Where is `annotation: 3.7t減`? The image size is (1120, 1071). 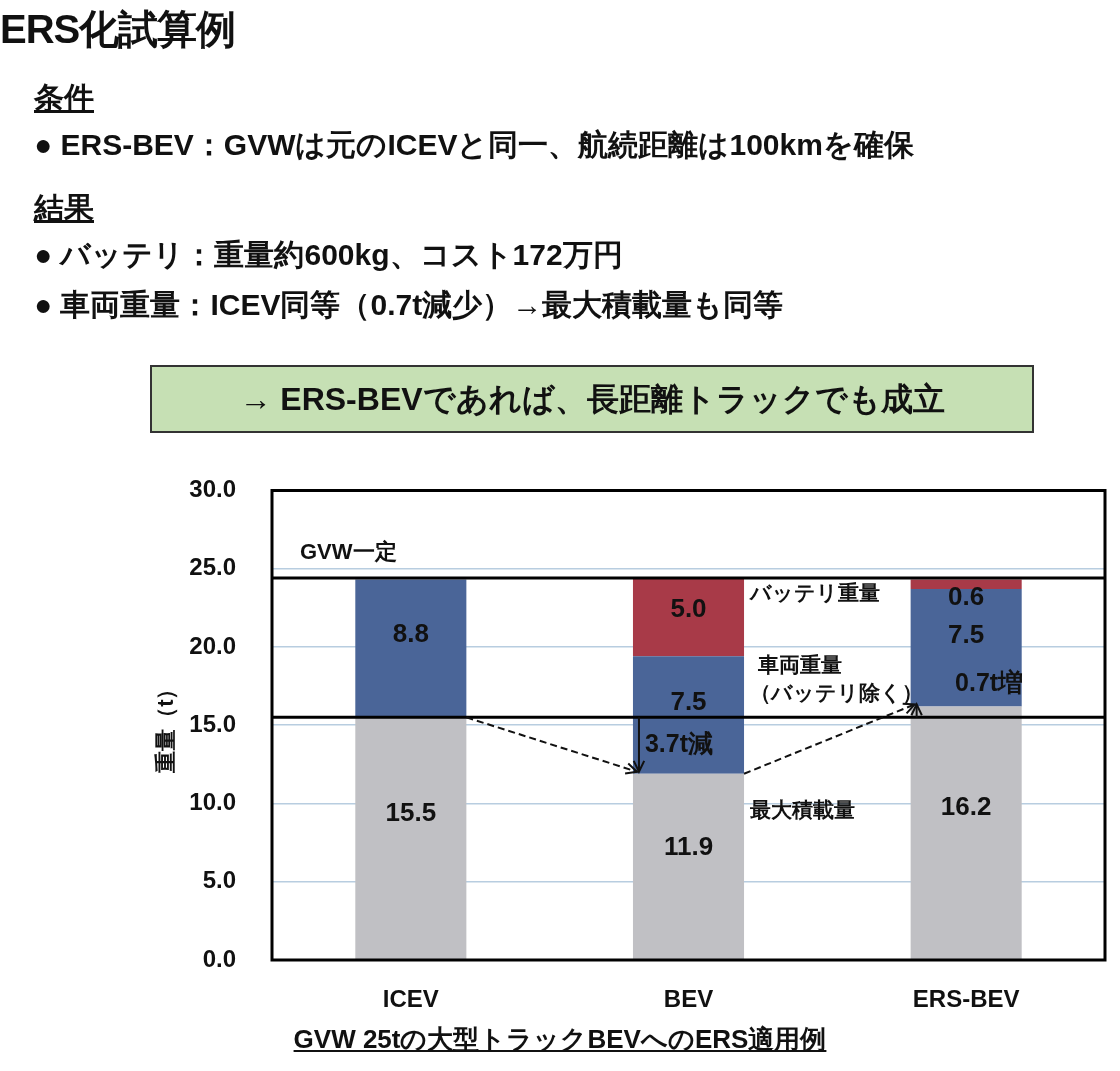
annotation: 3.7t減 is located at coordinates (679, 743).